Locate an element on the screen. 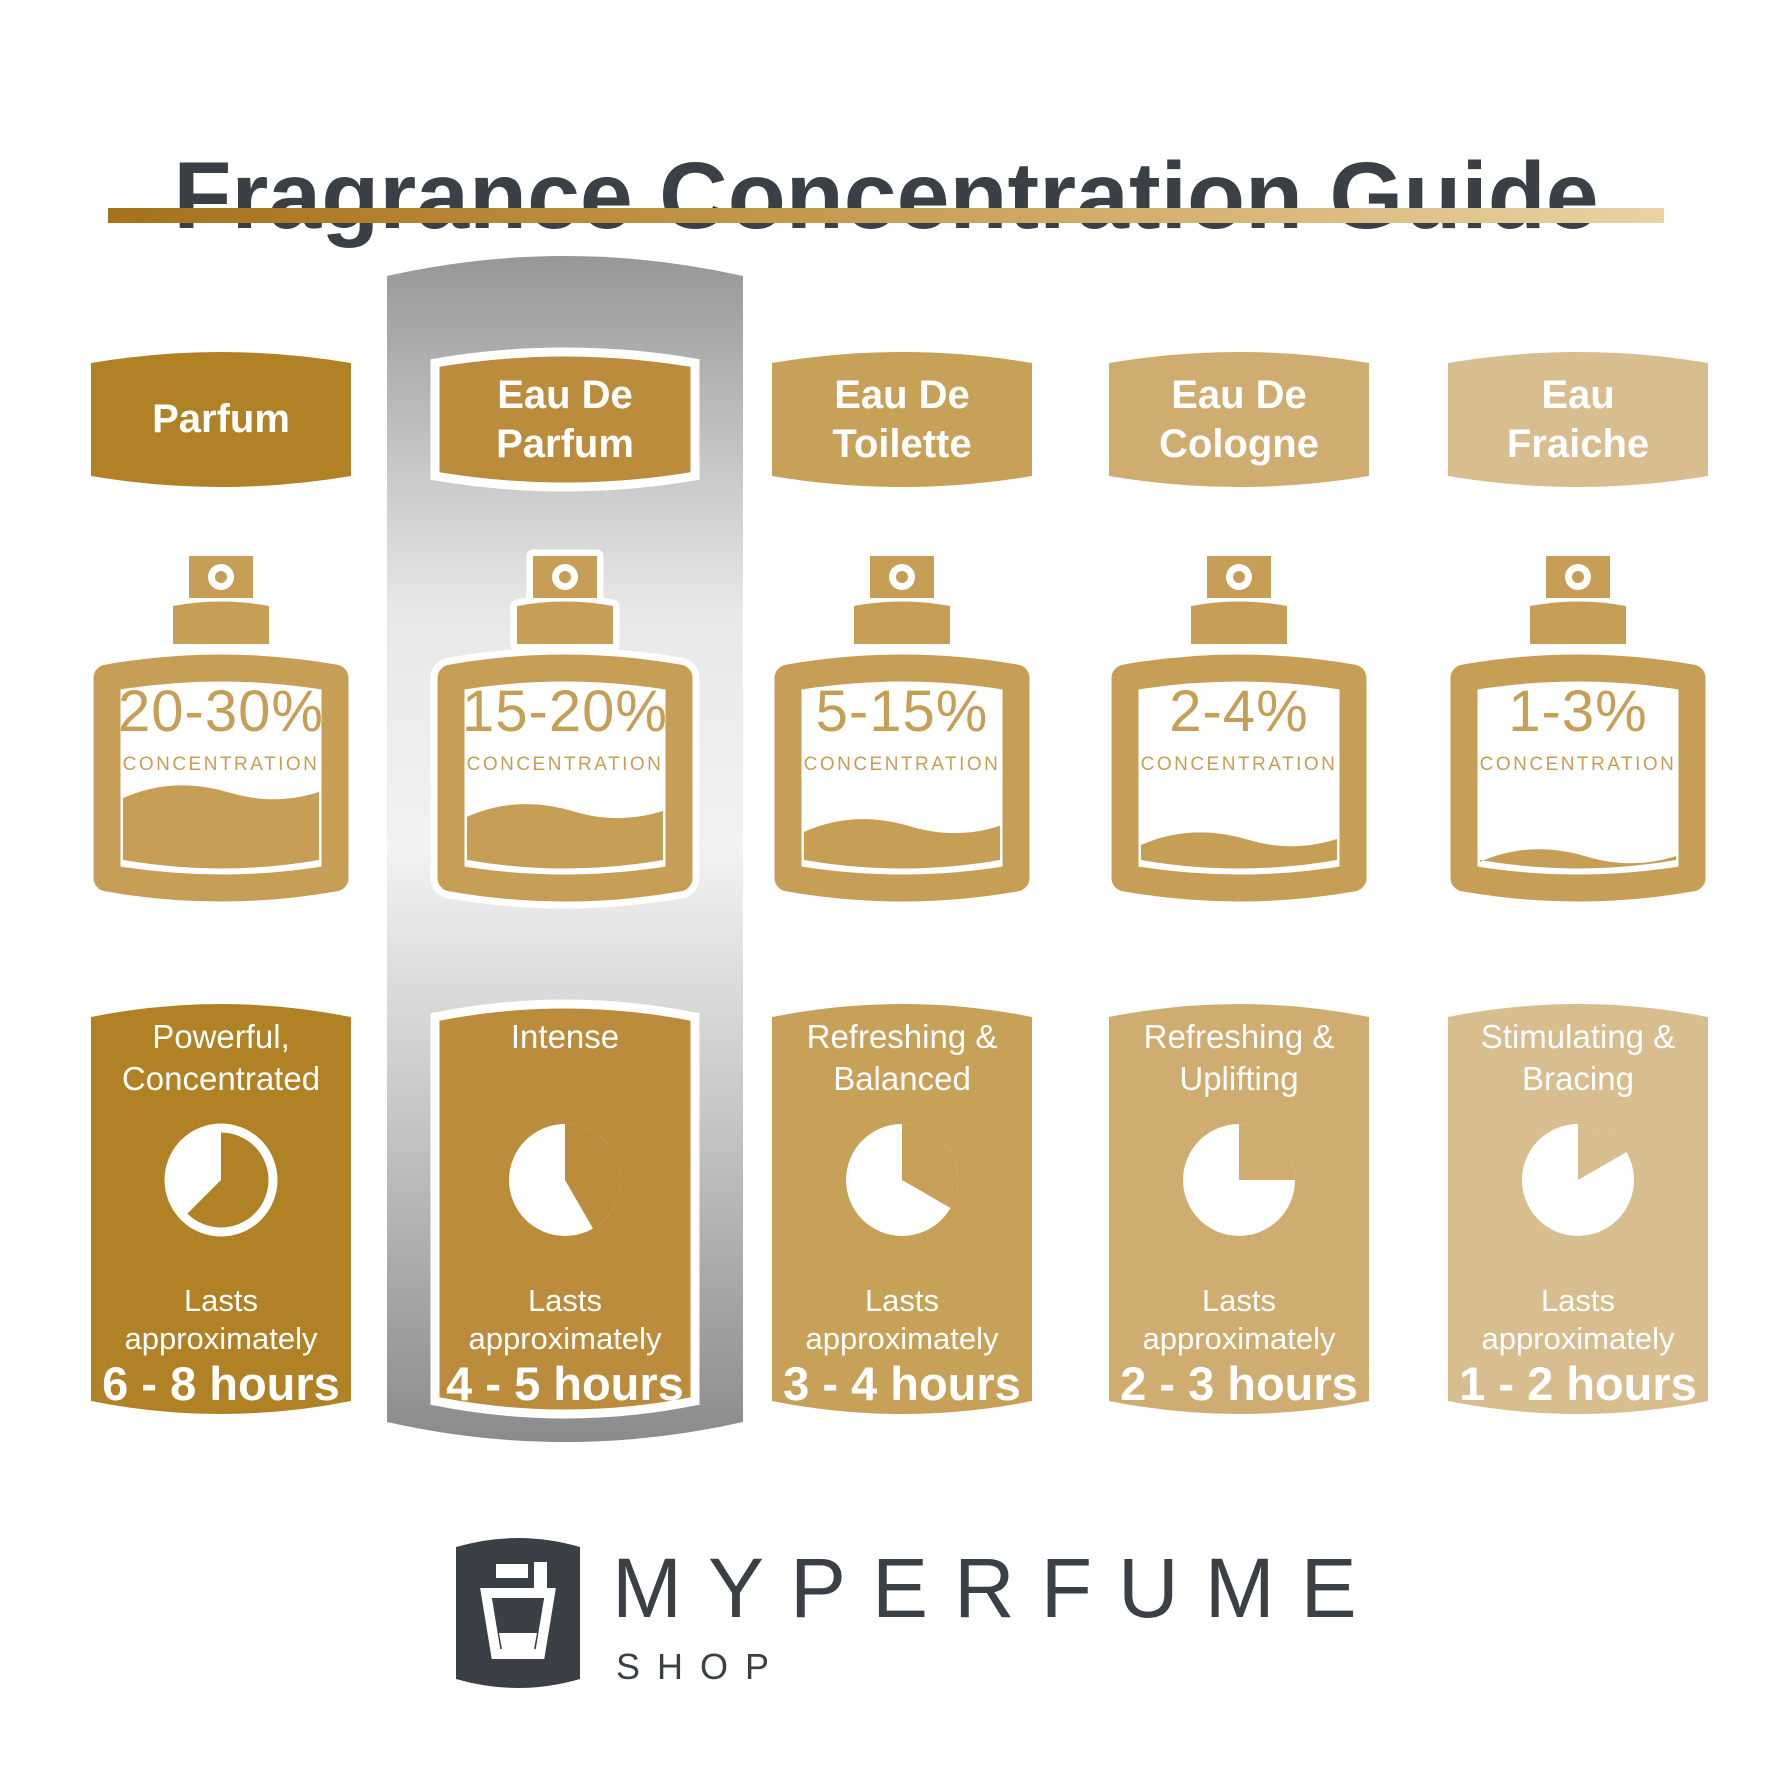 The image size is (1772, 1772). perfume-bottle-icon: 2-4% CONCENTRATION is located at coordinates (1239, 732).